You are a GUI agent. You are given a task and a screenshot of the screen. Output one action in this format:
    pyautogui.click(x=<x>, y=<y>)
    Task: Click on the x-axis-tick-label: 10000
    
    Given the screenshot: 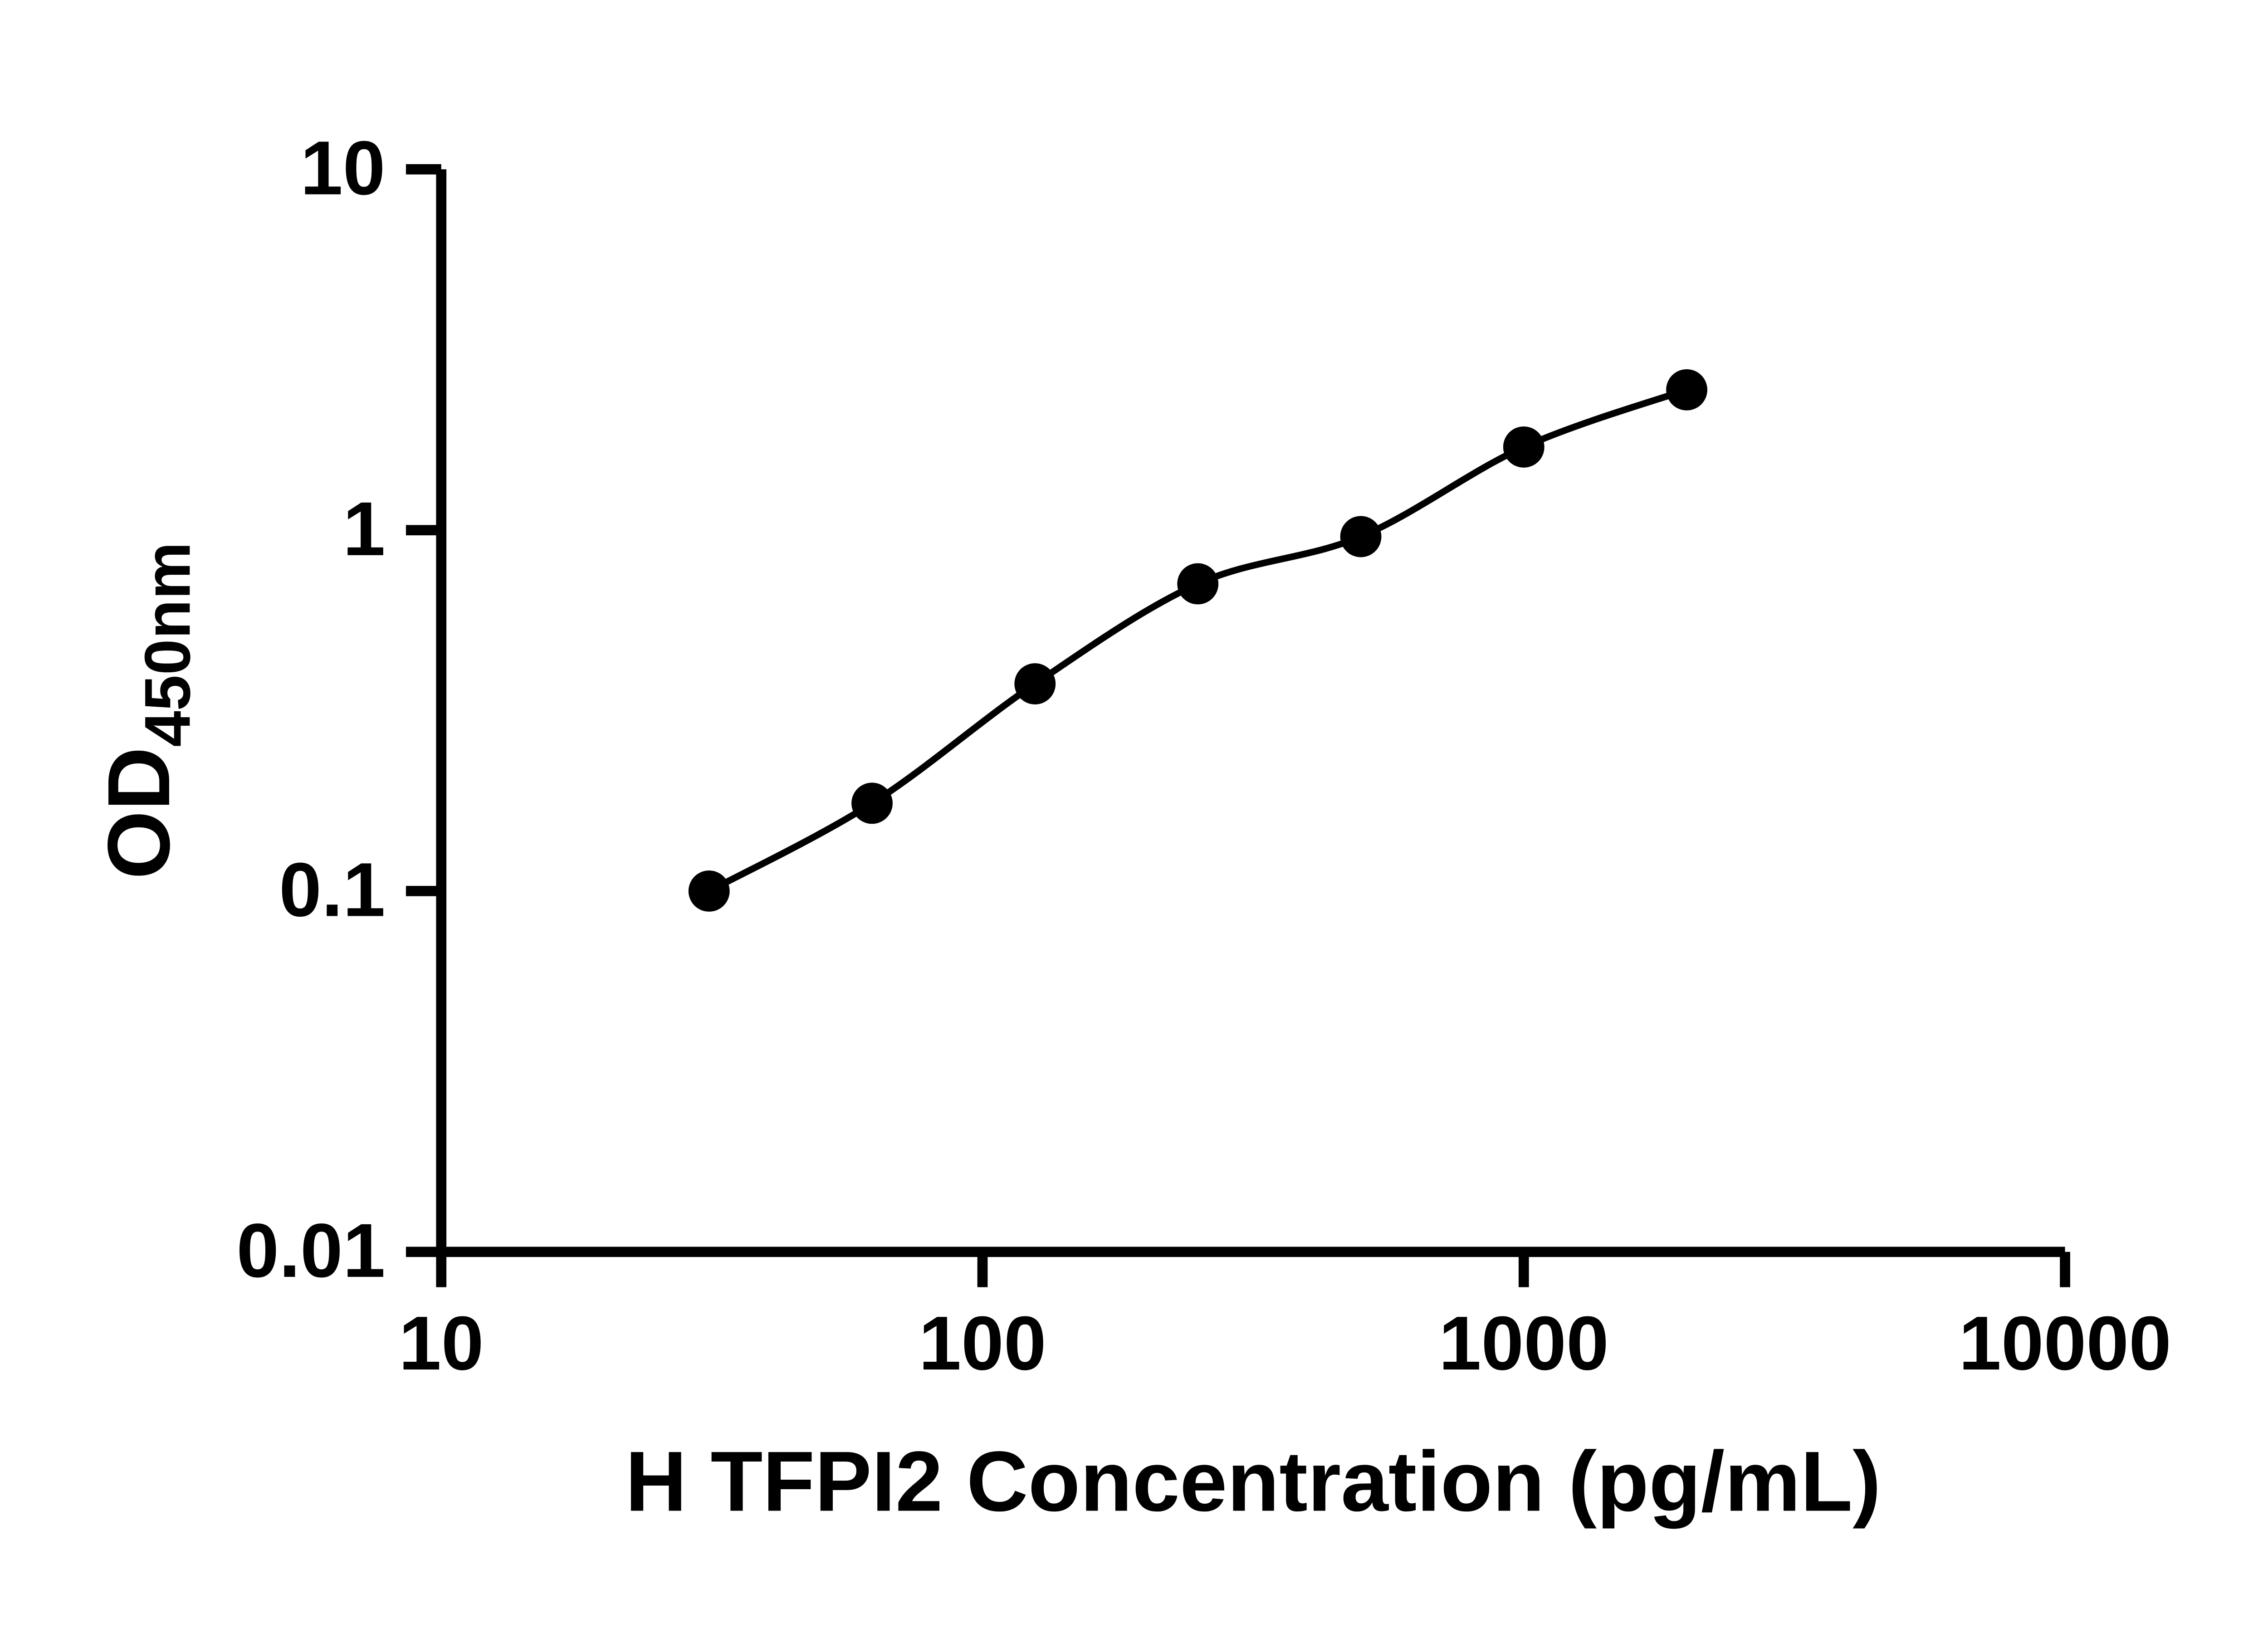 What is the action you would take?
    pyautogui.click(x=2065, y=1343)
    